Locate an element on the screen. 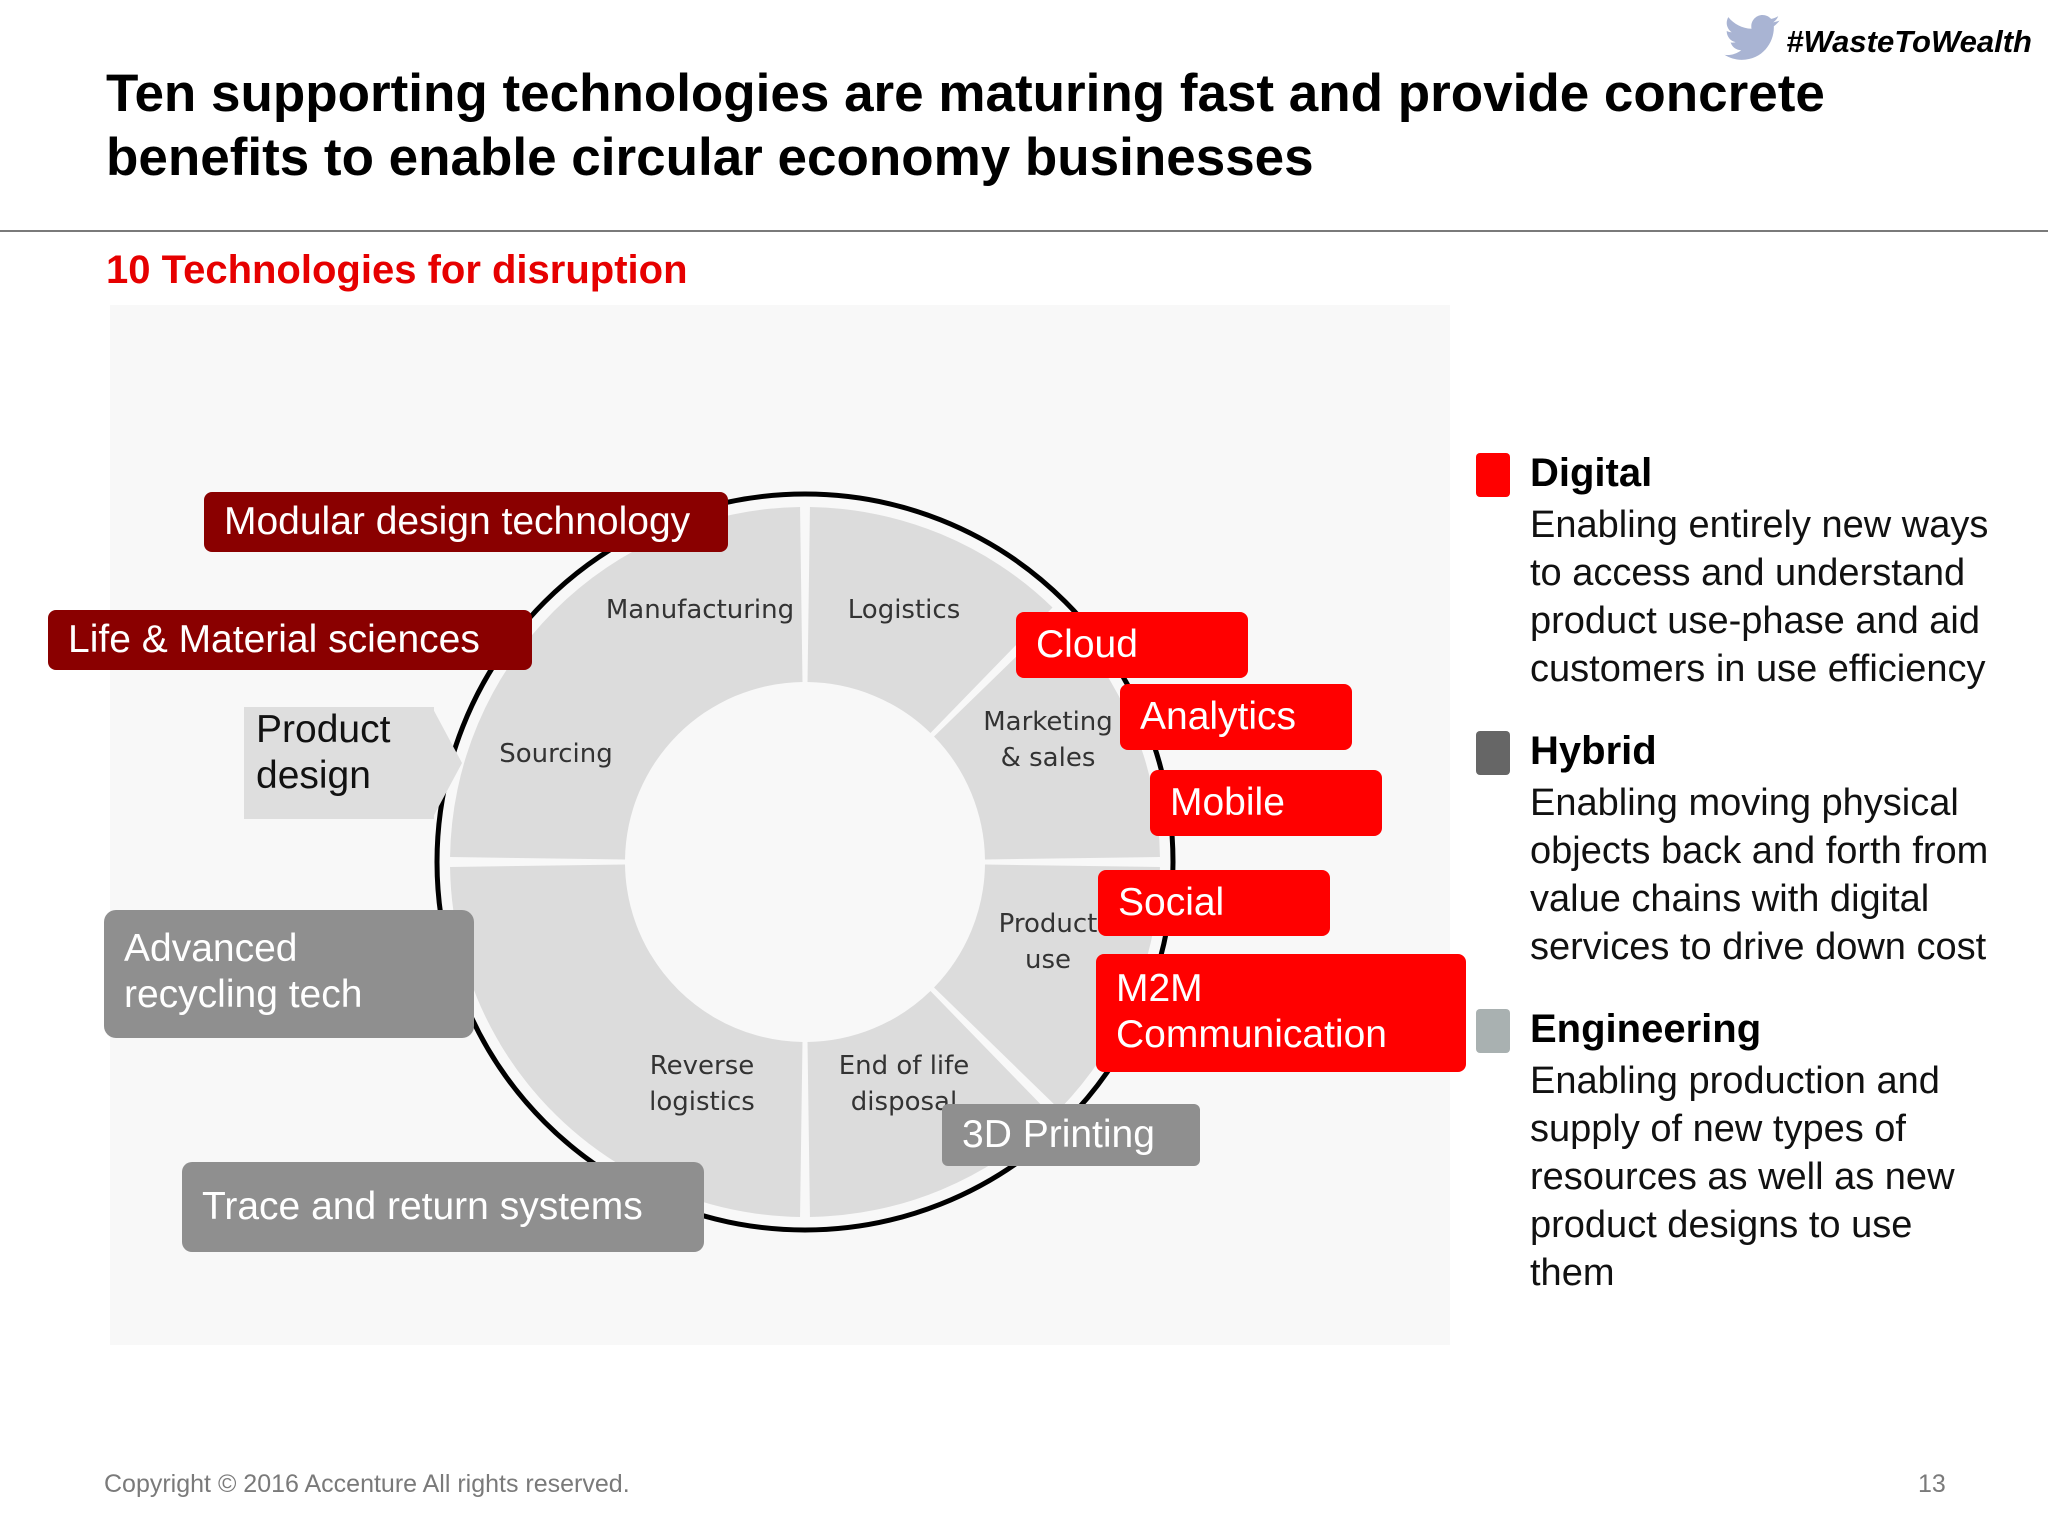  tech-advanced-recycling-line-2: recycling tech is located at coordinates (243, 994).